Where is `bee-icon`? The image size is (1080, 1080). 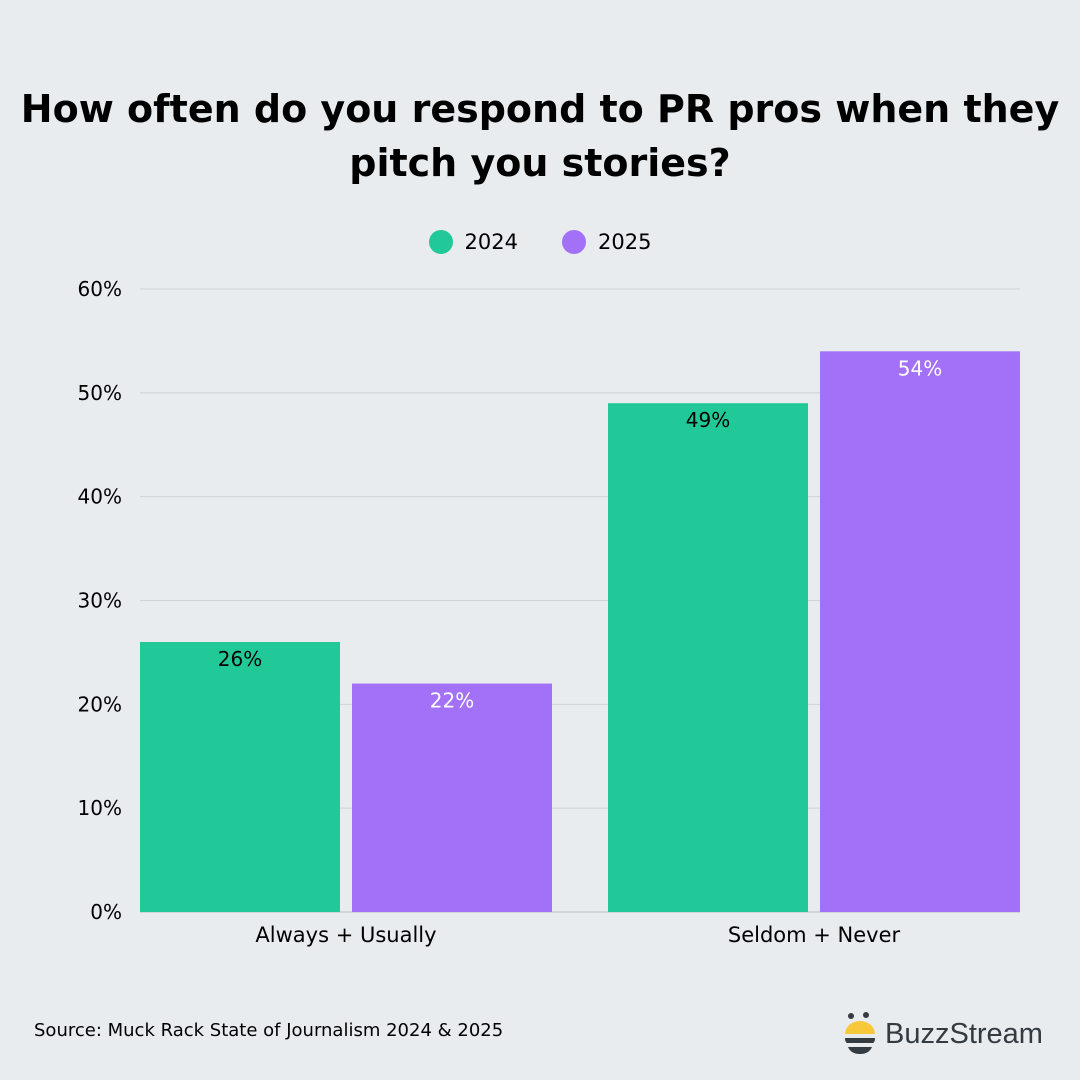 bee-icon is located at coordinates (860, 1033).